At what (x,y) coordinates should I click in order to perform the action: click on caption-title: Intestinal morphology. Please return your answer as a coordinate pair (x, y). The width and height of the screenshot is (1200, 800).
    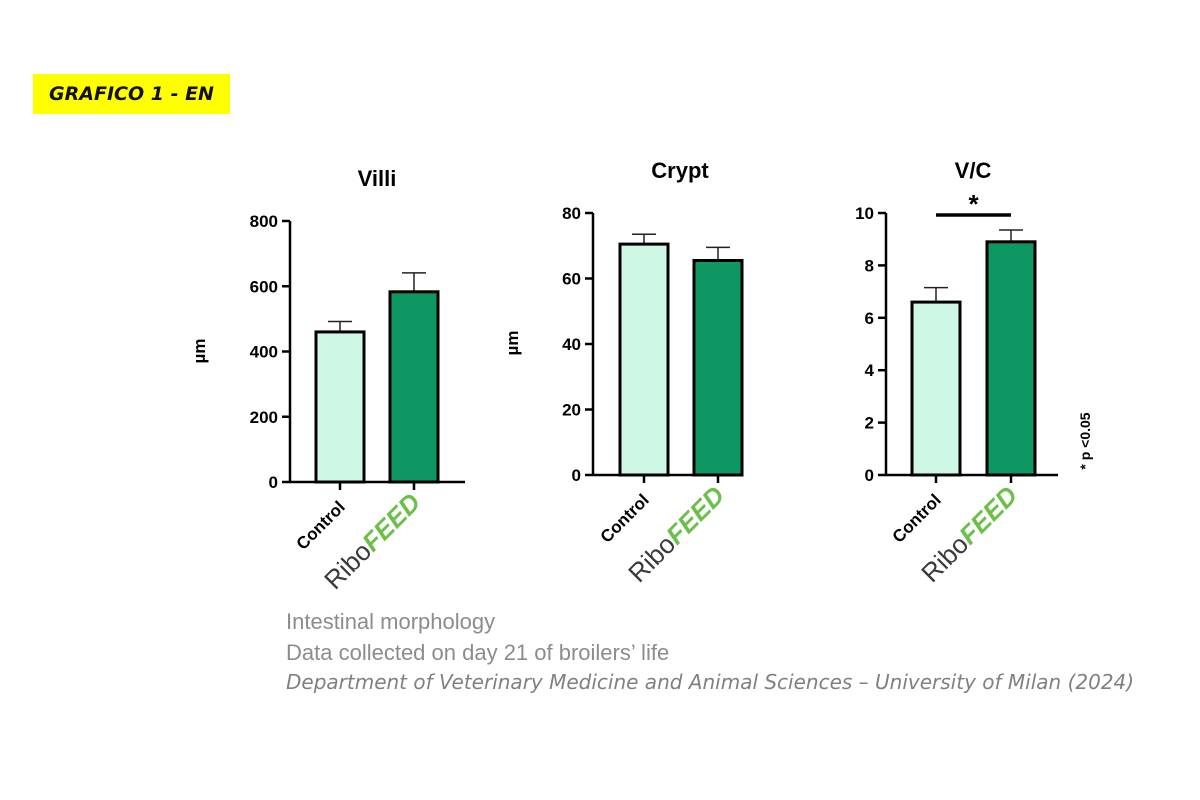
    Looking at the image, I should click on (391, 621).